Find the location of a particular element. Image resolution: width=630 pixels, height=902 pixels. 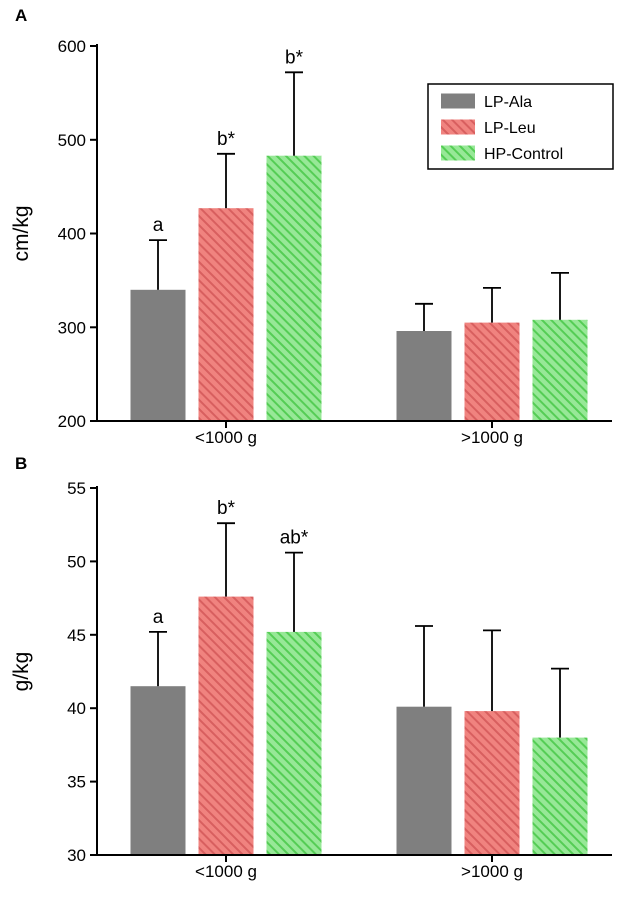

y-tick-label: 35 is located at coordinates (76, 782).